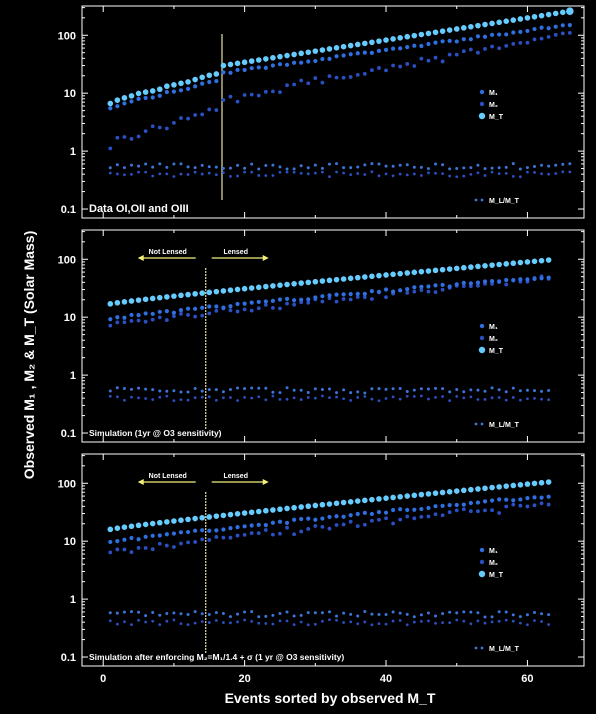 This screenshot has height=714, width=596. I want to click on not-lensed-arrowhead, so click(140, 482).